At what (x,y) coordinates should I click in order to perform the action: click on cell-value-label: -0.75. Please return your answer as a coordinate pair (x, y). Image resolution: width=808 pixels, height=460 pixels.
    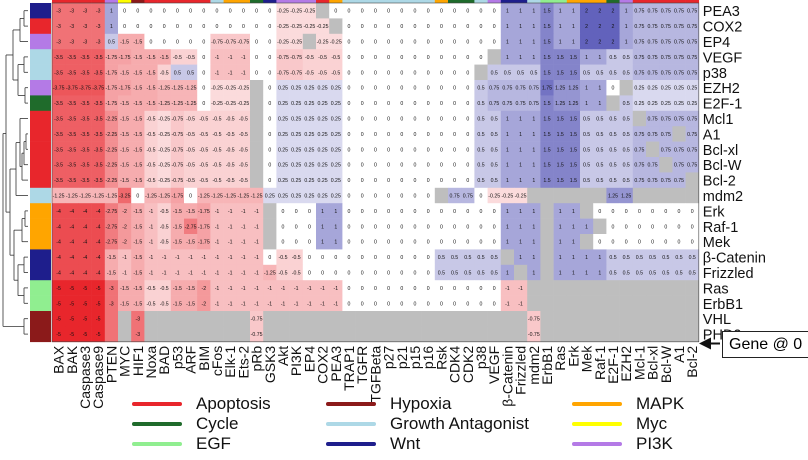
    Looking at the image, I should click on (177, 135).